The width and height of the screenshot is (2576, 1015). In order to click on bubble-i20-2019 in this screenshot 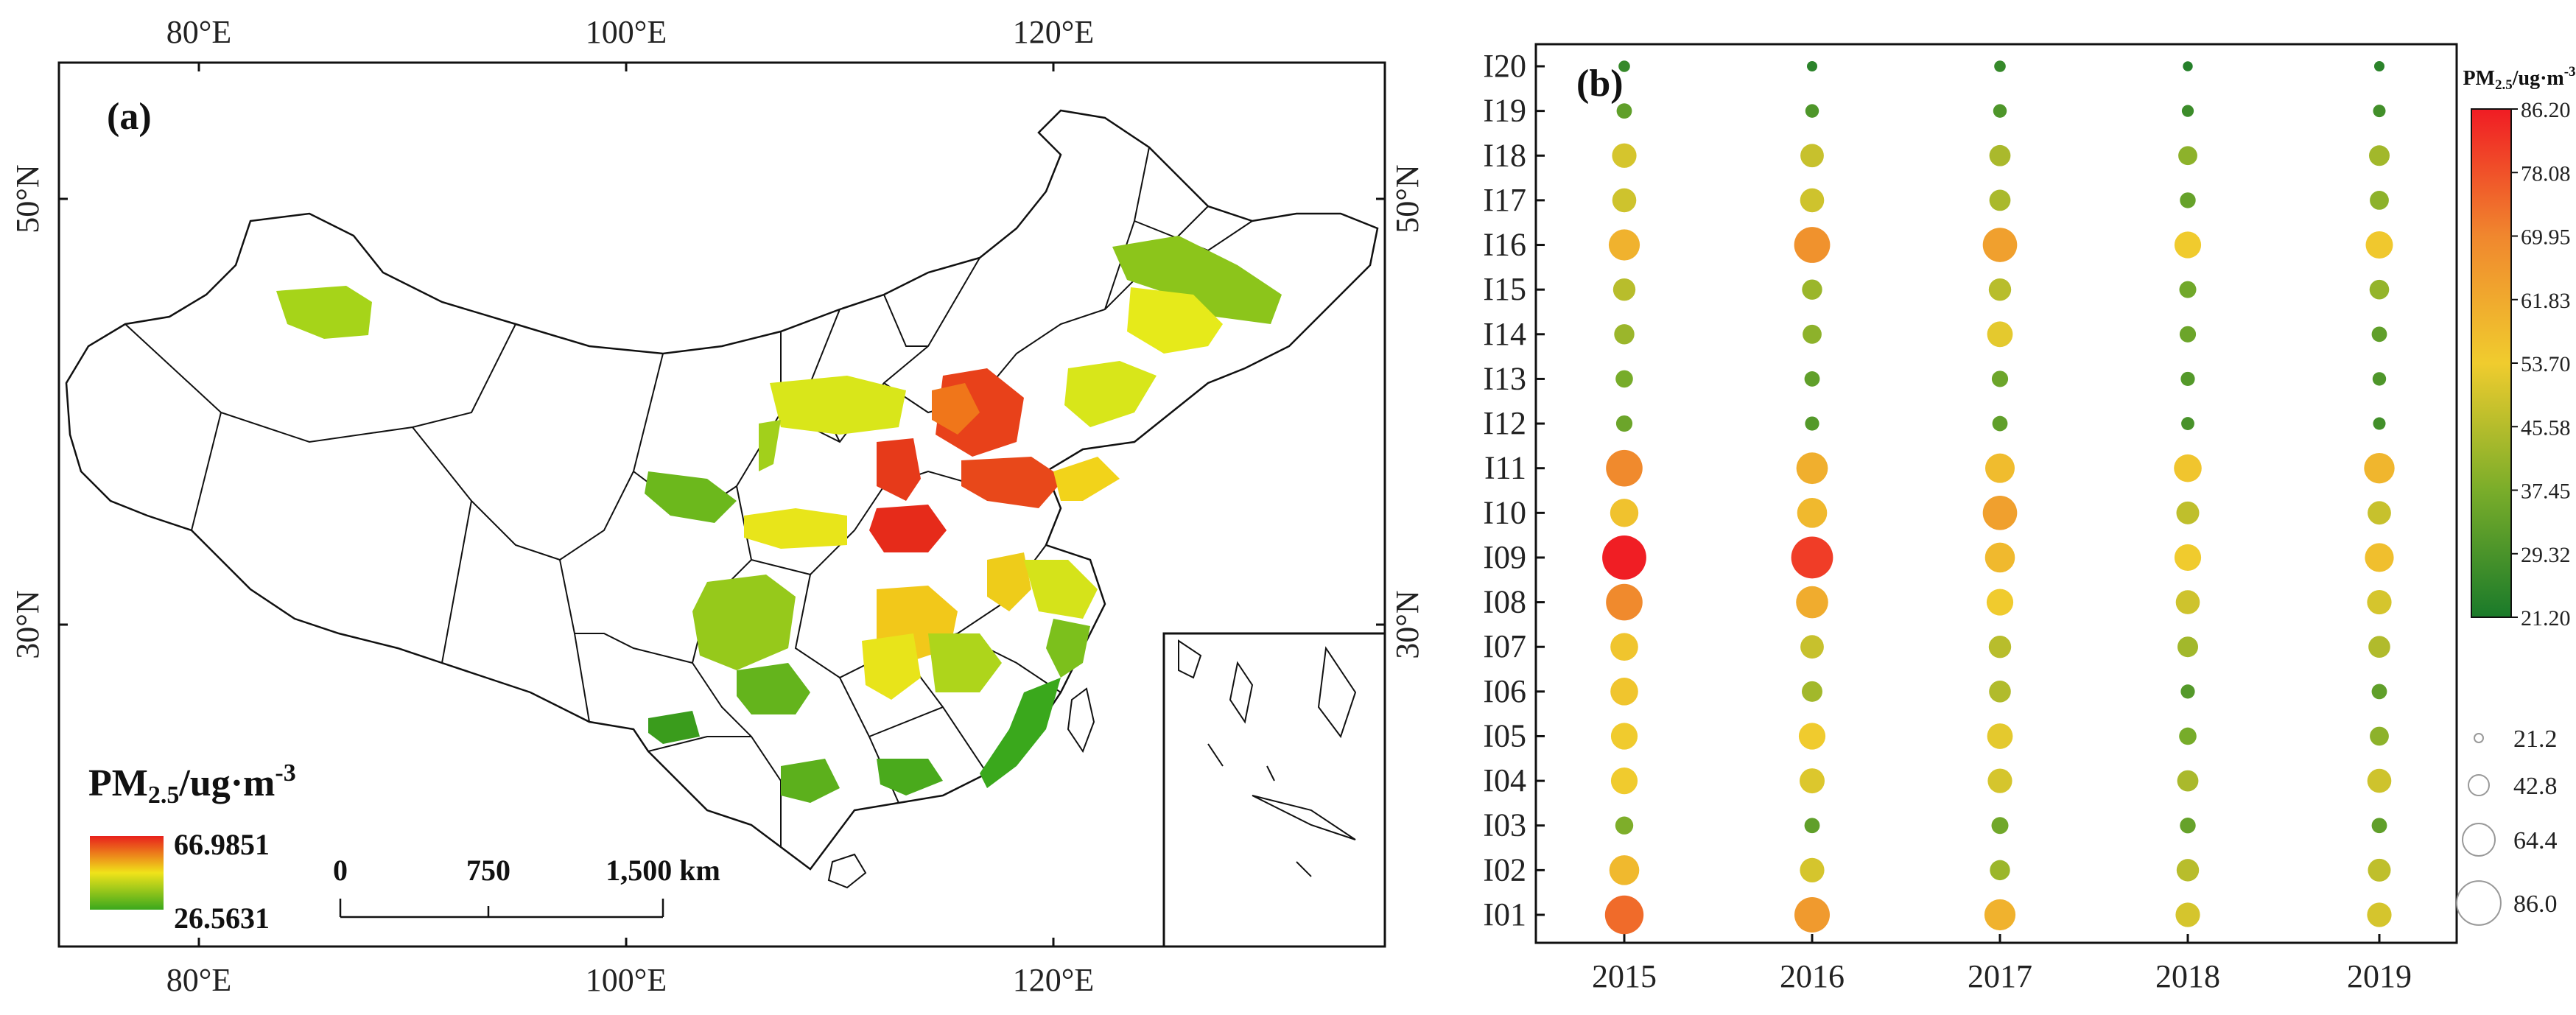, I will do `click(2379, 66)`.